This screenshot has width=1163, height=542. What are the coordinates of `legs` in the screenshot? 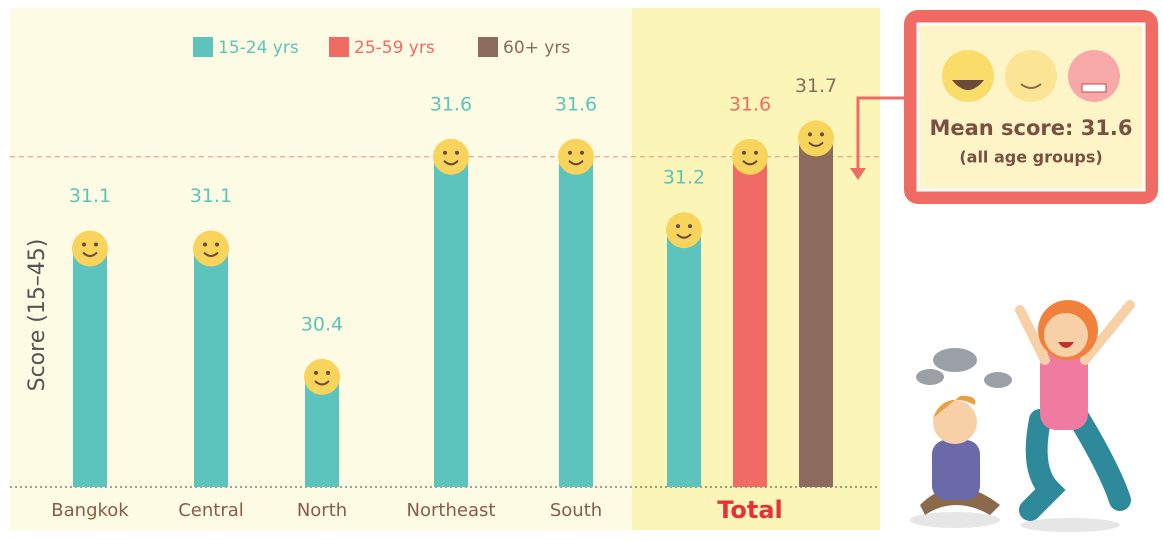 It's located at (1075, 465).